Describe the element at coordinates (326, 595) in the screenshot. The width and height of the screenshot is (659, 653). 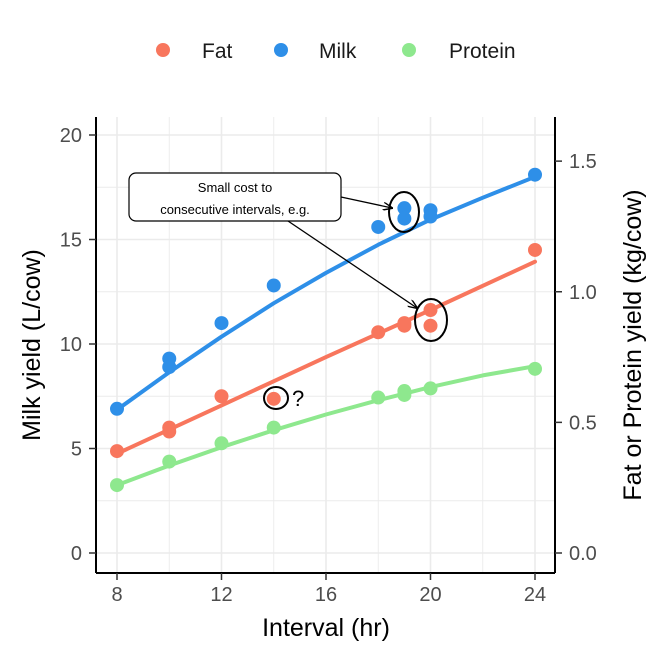
I see `x-tick-label: 16` at that location.